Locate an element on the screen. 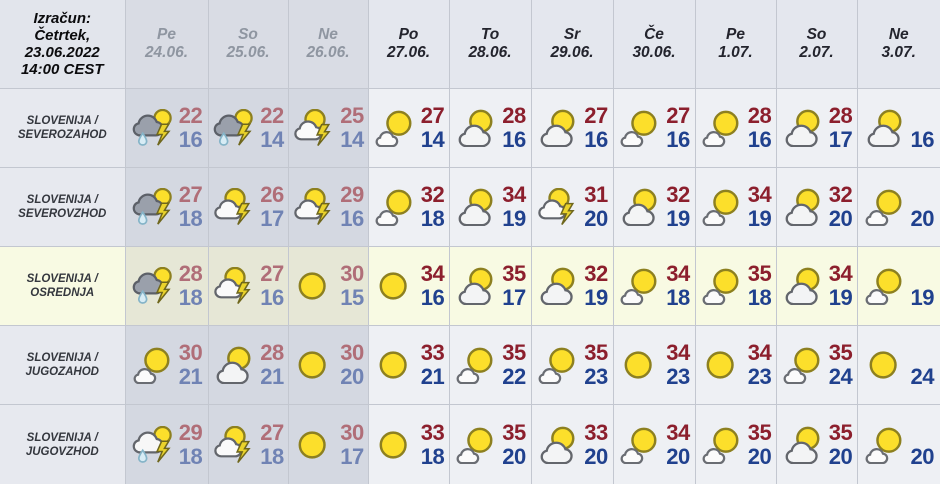 The image size is (940, 484). forecast-cell: 30 20 is located at coordinates (328, 365).